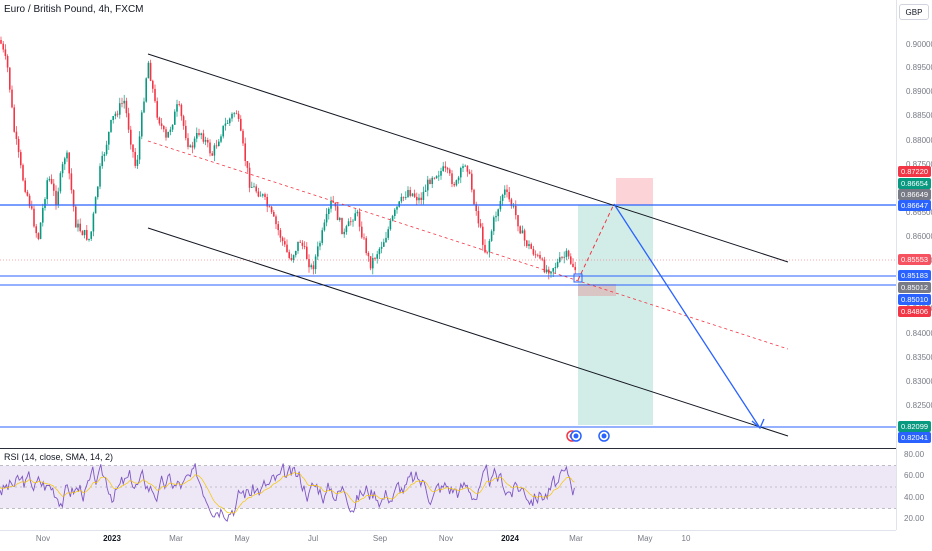  What do you see at coordinates (448, 540) in the screenshot?
I see `time-axis` at bounding box center [448, 540].